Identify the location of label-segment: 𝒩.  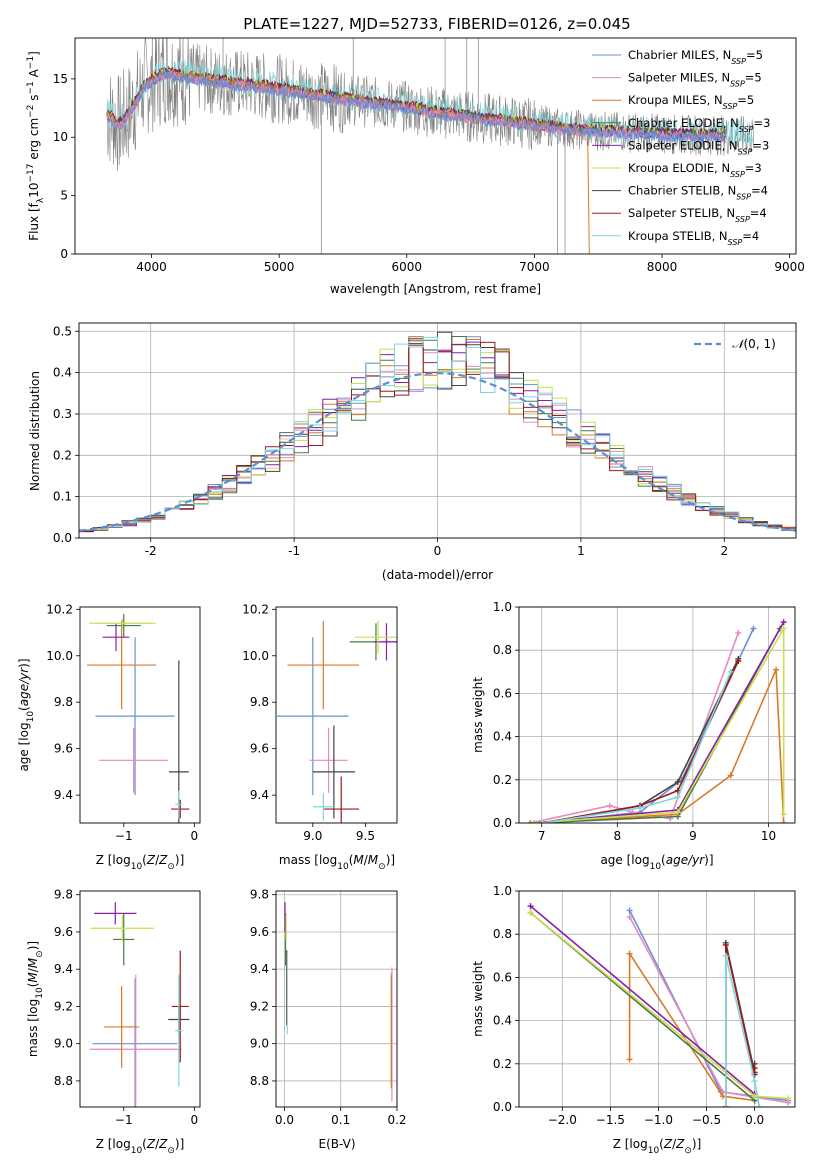
(739, 344).